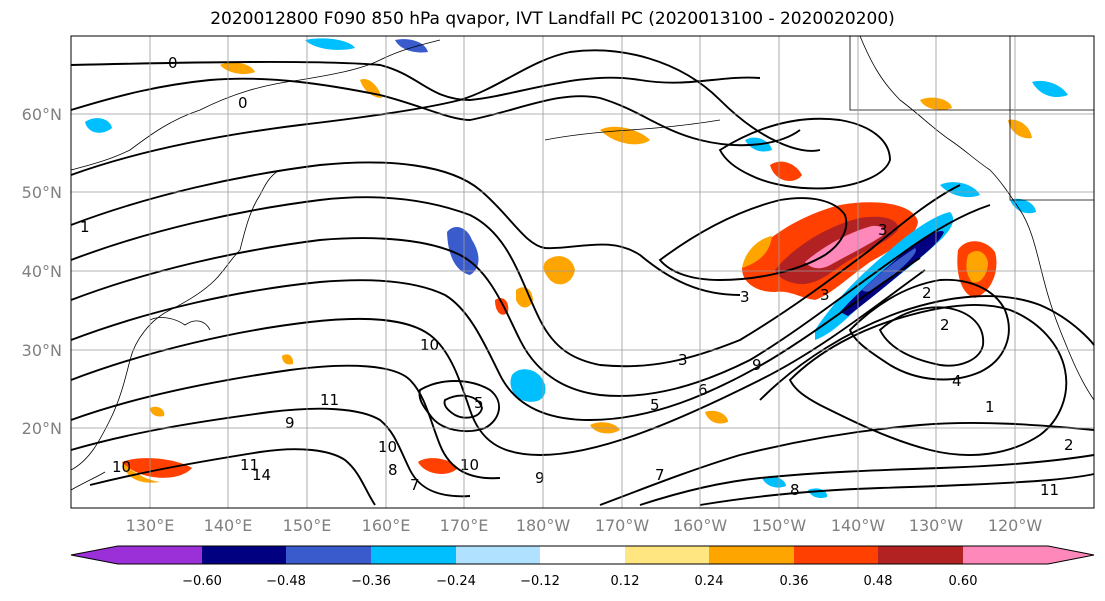 Image resolution: width=1105 pixels, height=601 pixels. I want to click on latitude-labels: 60°N 50°N 40°N 30°N 20°N, so click(42, 271).